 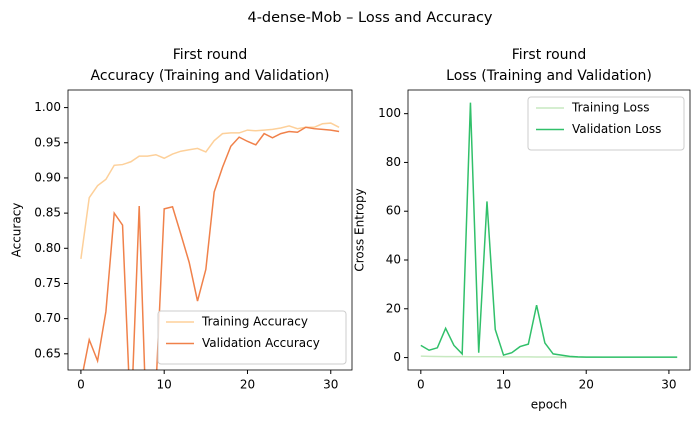 What do you see at coordinates (47, 142) in the screenshot?
I see `y-tick-label: 0.95` at bounding box center [47, 142].